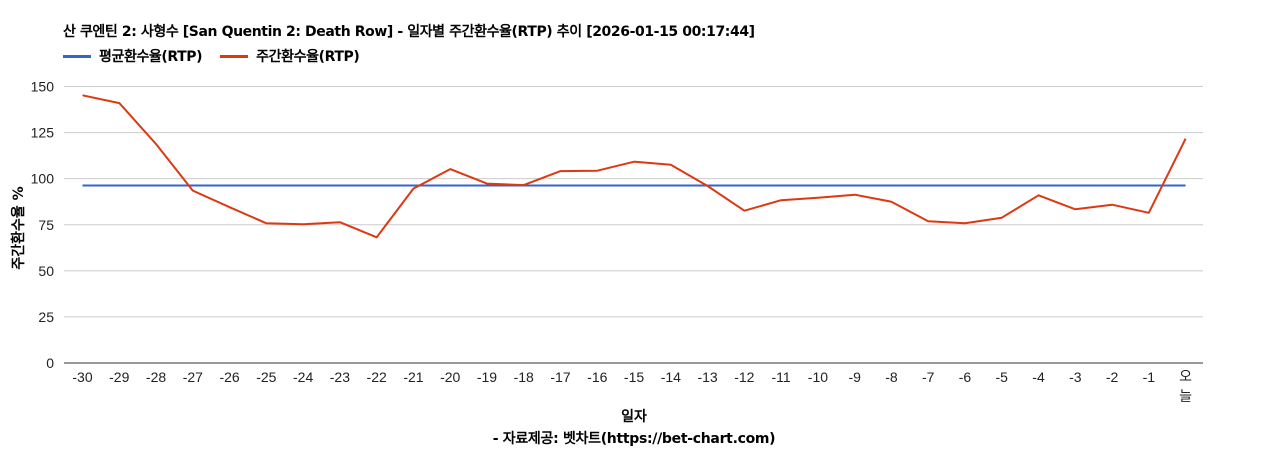  What do you see at coordinates (671, 377) in the screenshot?
I see `x-tick-label: -14` at bounding box center [671, 377].